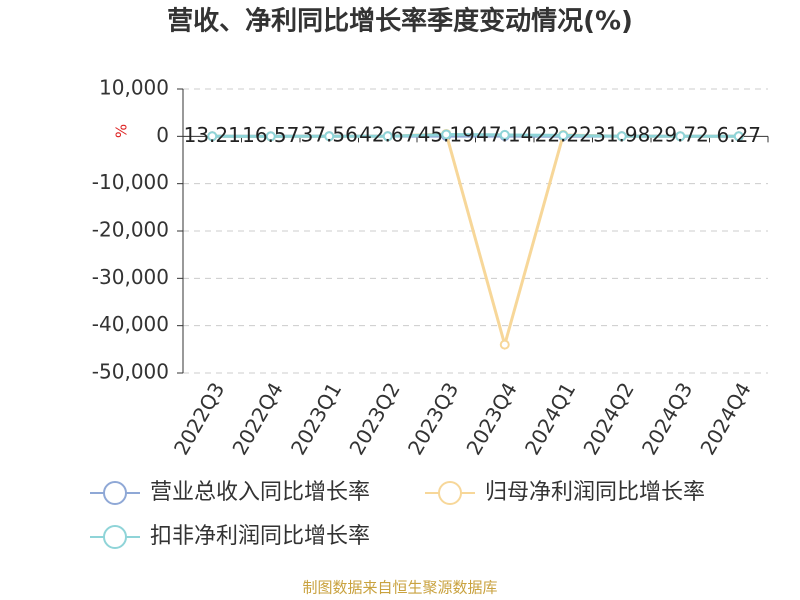 The width and height of the screenshot is (800, 600). I want to click on y-tick-label: 0, so click(162, 135).